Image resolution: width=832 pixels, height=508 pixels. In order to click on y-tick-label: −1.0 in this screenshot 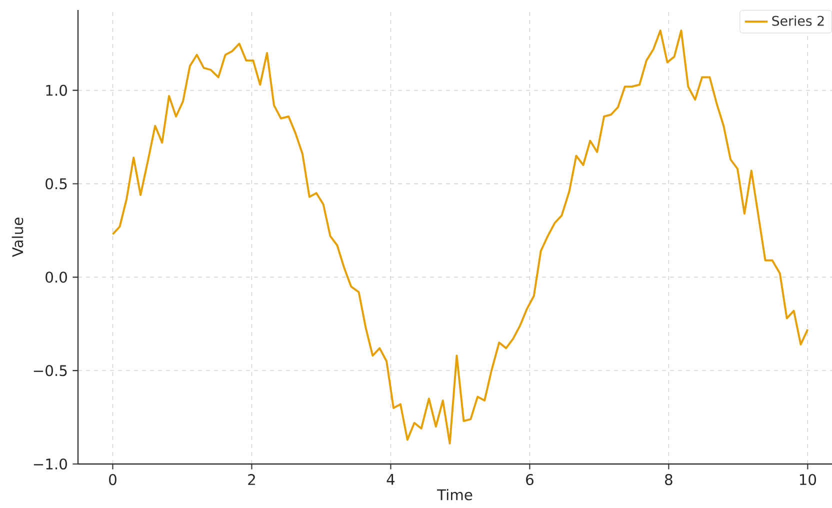, I will do `click(50, 464)`.